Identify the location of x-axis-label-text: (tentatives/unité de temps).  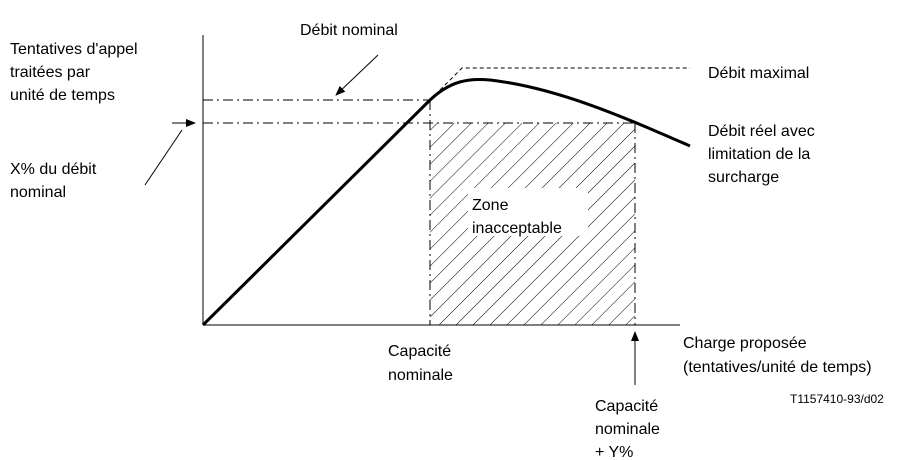
(777, 367).